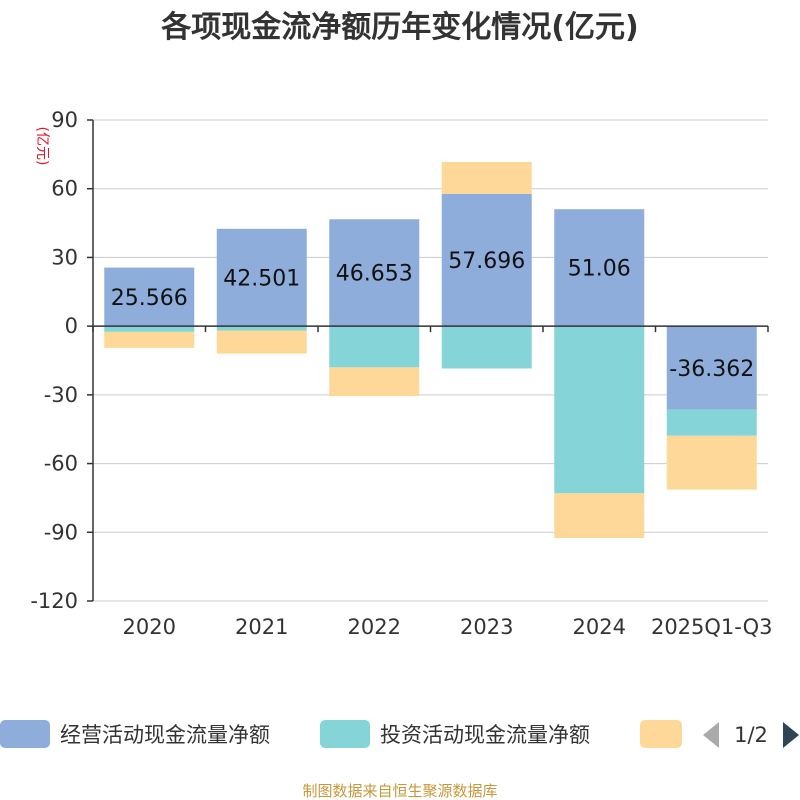 Image resolution: width=800 pixels, height=800 pixels. Describe the element at coordinates (791, 735) in the screenshot. I see `legend-next-arrow-icon` at that location.